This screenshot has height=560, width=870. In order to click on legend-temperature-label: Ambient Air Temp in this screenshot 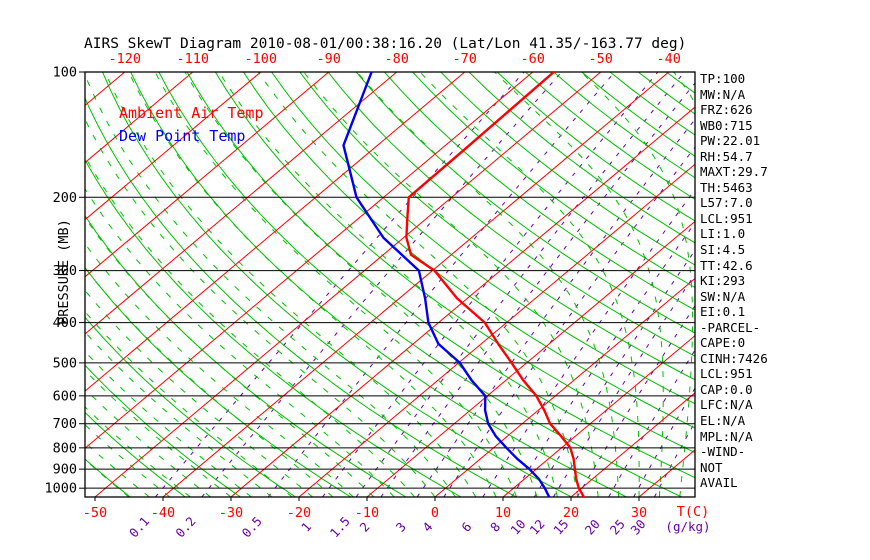, I will do `click(191, 113)`.